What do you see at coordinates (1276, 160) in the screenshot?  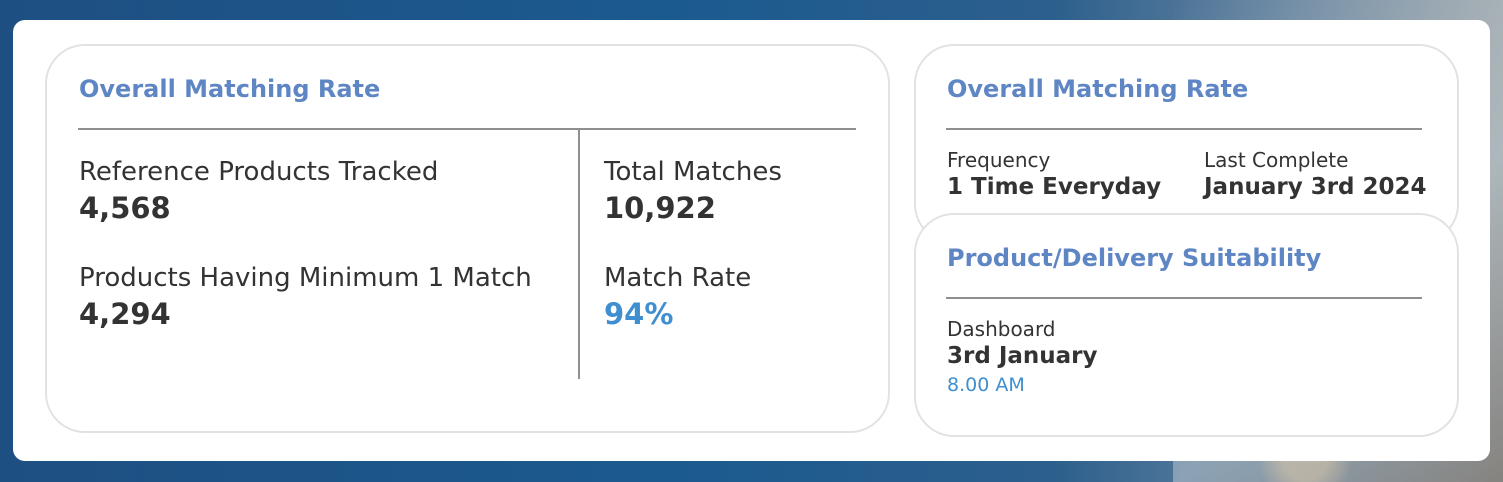 I see `last-complete-label: Last Complete` at bounding box center [1276, 160].